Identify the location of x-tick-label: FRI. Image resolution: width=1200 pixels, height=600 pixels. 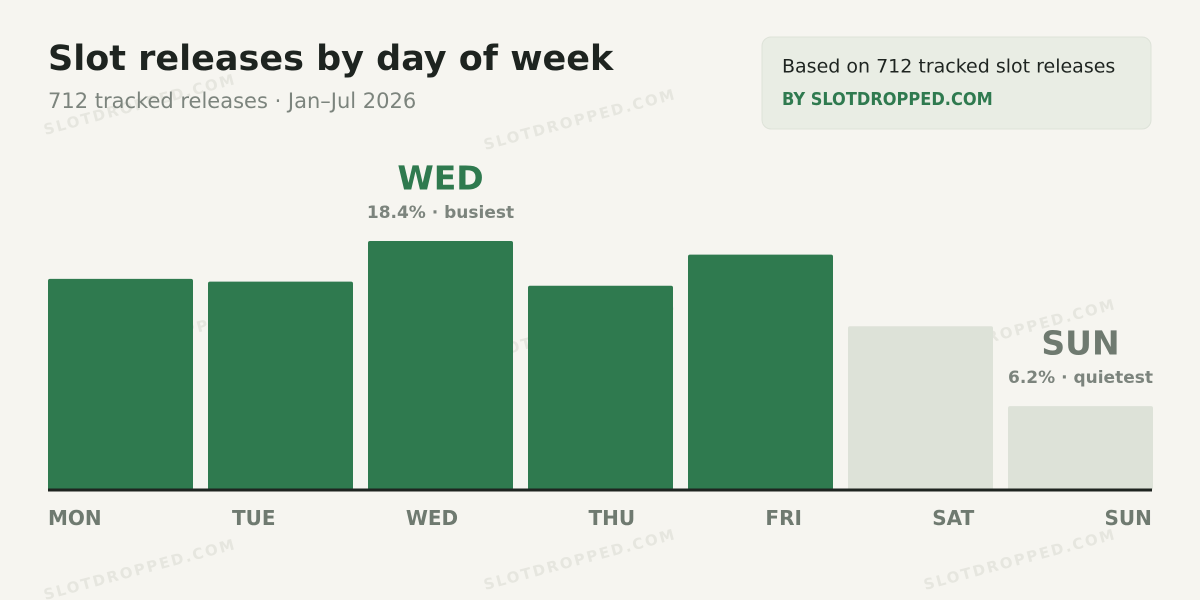
(783, 518).